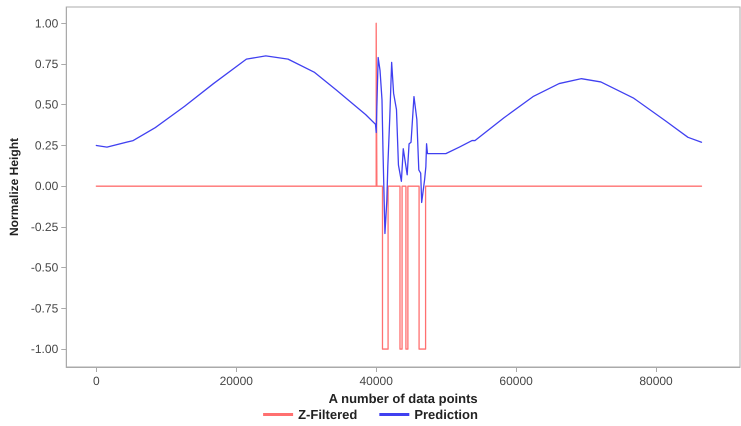 This screenshot has width=741, height=426. Describe the element at coordinates (14, 187) in the screenshot. I see `y-axis-title: Normalize Height` at that location.